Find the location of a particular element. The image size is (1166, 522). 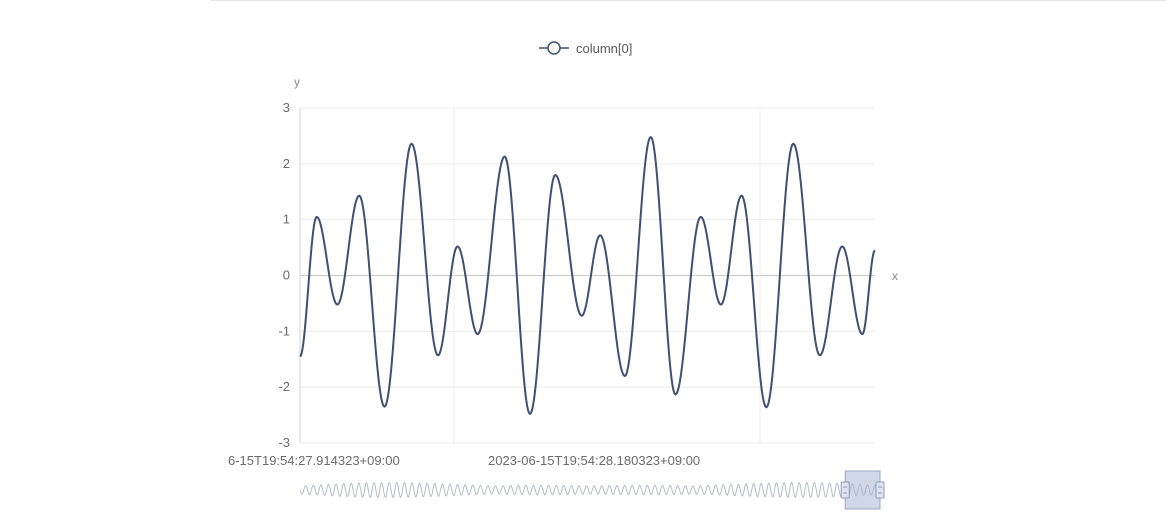

y-tick-label: -3 is located at coordinates (284, 442).